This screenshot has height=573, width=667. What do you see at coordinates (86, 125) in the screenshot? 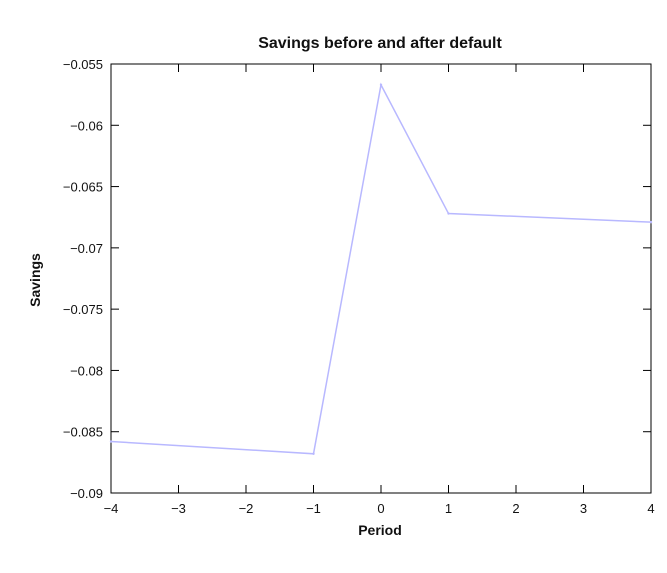
I see `y-tick-label: −0.06` at bounding box center [86, 125].